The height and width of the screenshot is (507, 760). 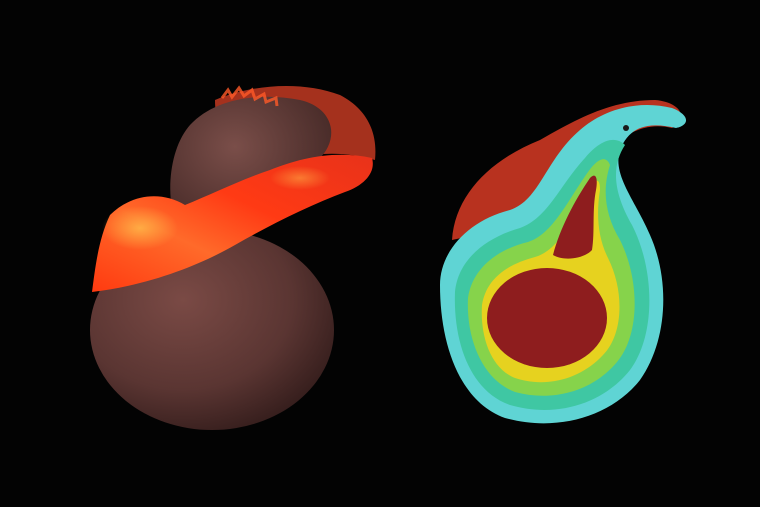 What do you see at coordinates (140, 228) in the screenshot?
I see `debris-hotspot` at bounding box center [140, 228].